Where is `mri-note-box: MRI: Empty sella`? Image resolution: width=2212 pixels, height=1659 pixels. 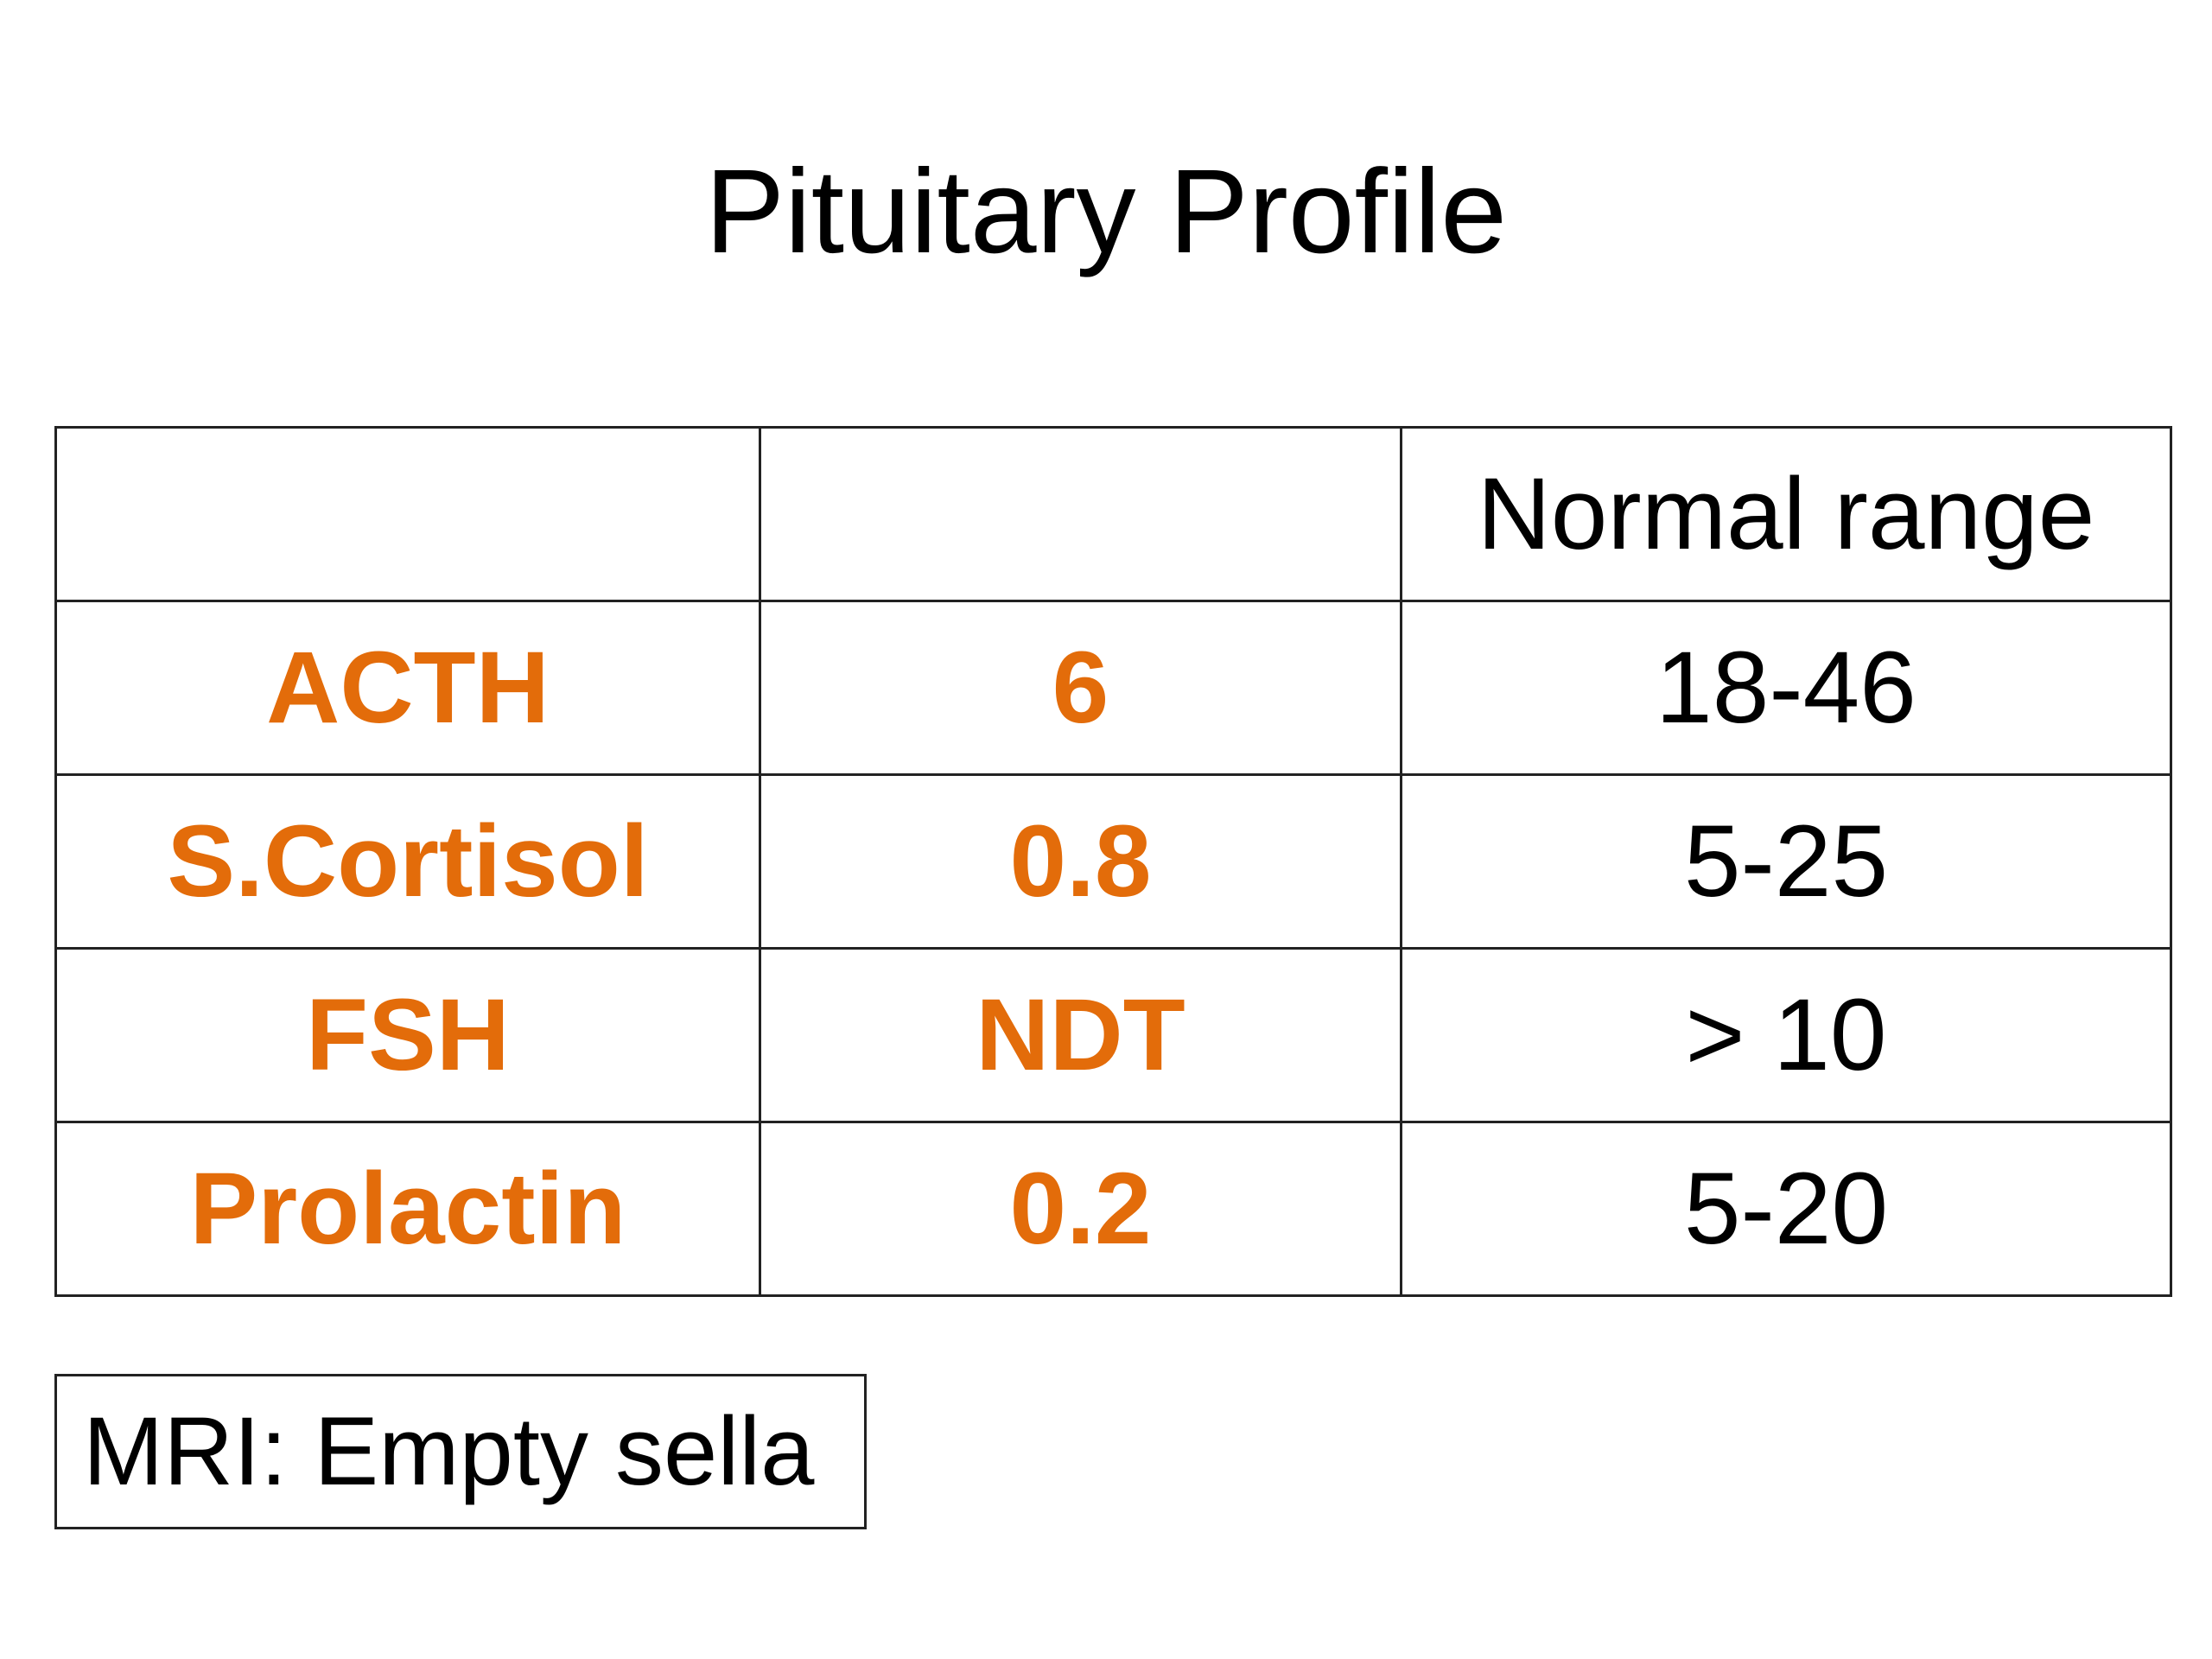
mri-note-box: MRI: Empty sella is located at coordinates (460, 1451).